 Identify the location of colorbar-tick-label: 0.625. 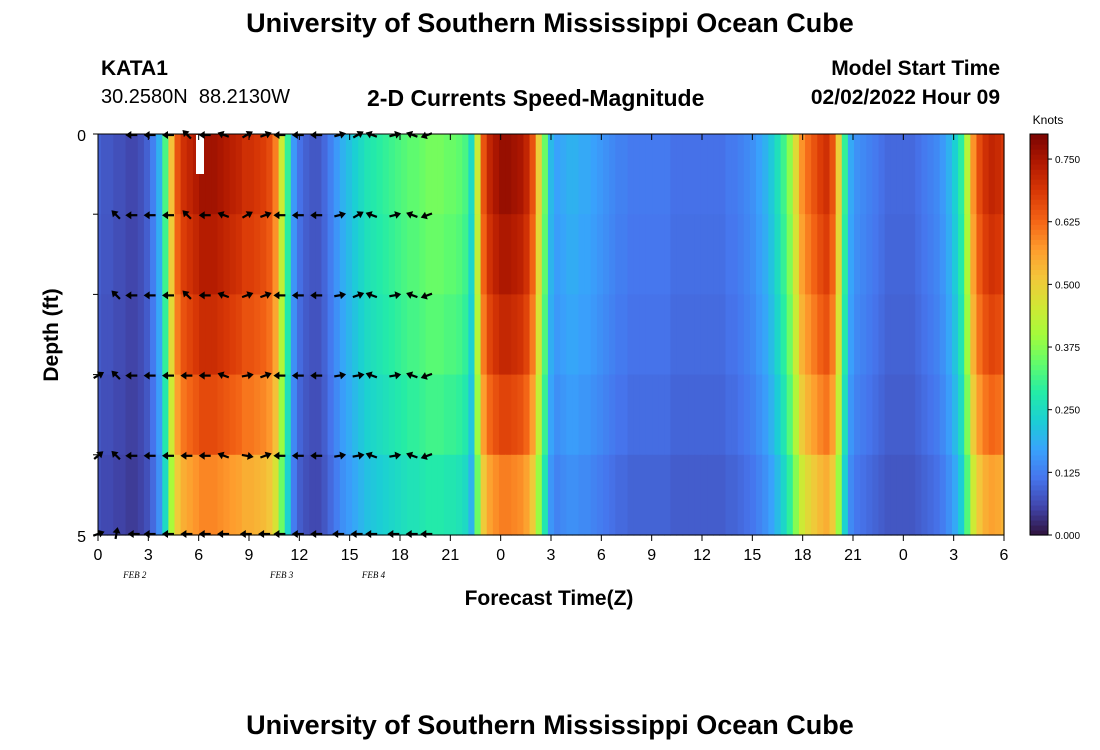
(1067, 223).